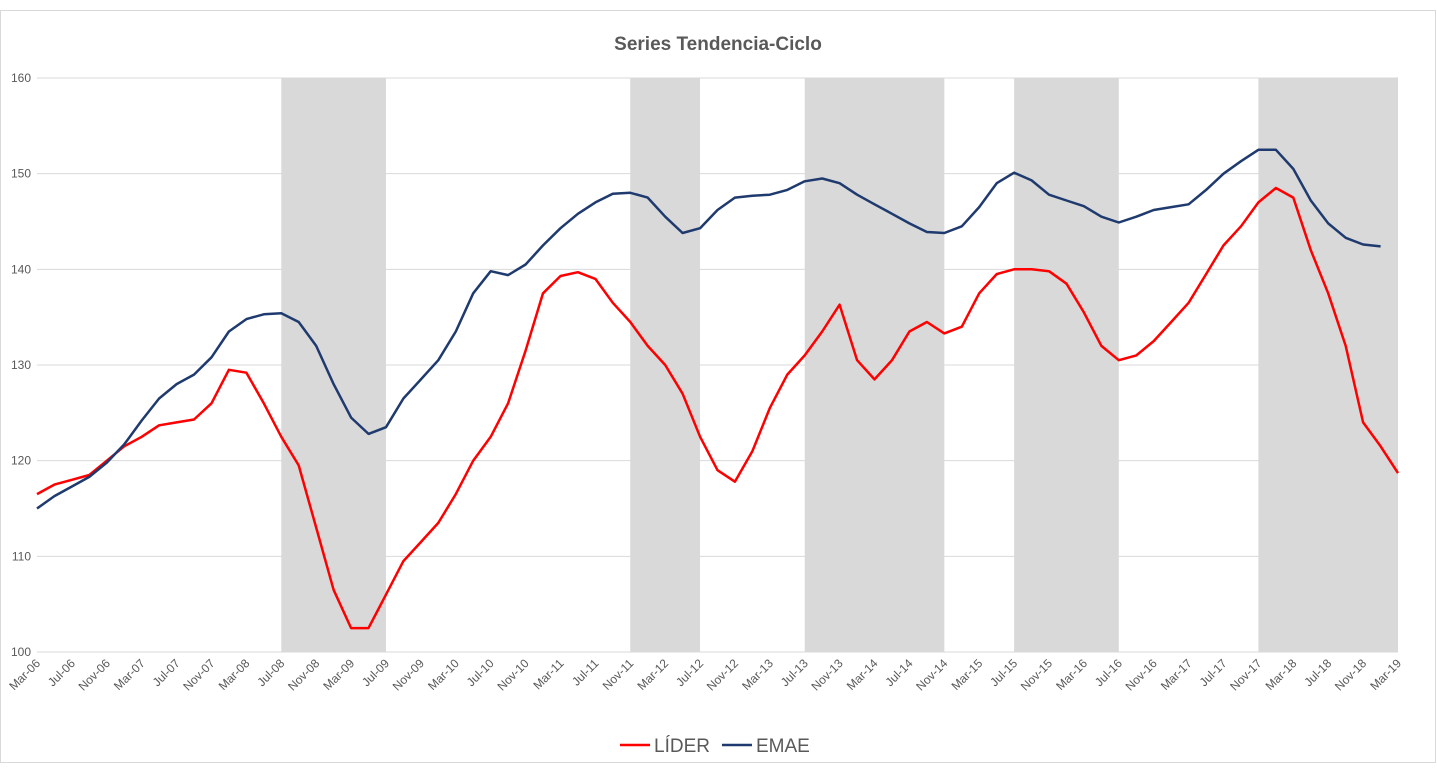 The width and height of the screenshot is (1437, 769). What do you see at coordinates (21, 269) in the screenshot?
I see `y-tick-label: 140` at bounding box center [21, 269].